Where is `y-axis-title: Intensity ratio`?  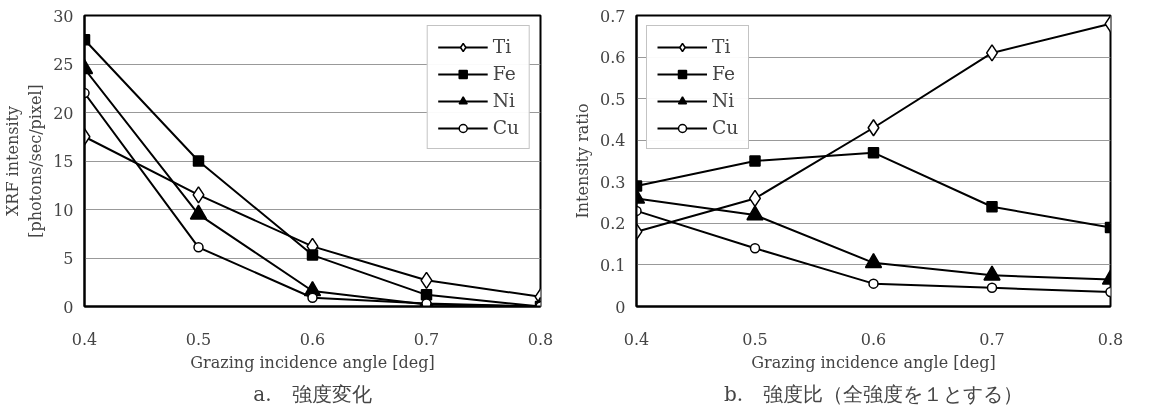
y-axis-title: Intensity ratio is located at coordinates (583, 161).